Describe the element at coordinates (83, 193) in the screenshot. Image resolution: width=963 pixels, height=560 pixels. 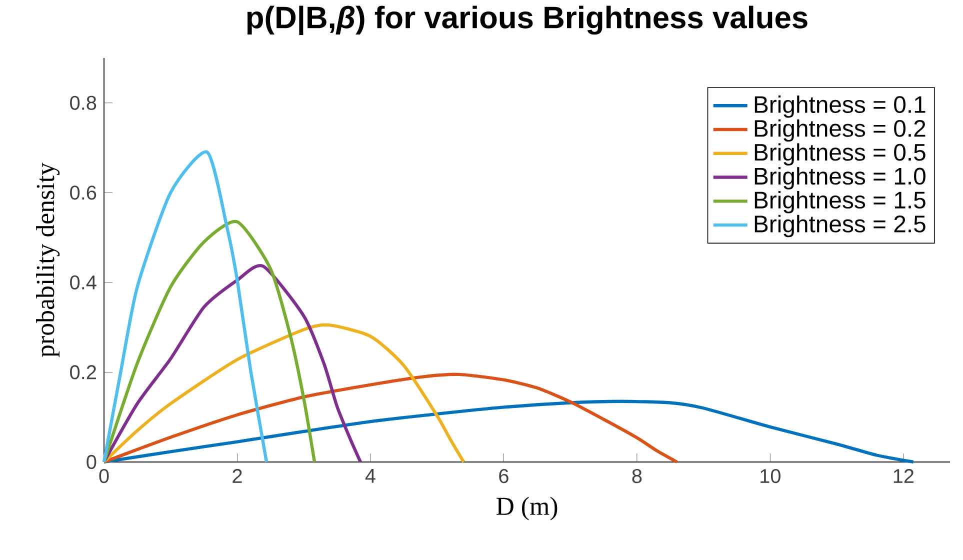
I see `y-tick-label: 0.6` at that location.